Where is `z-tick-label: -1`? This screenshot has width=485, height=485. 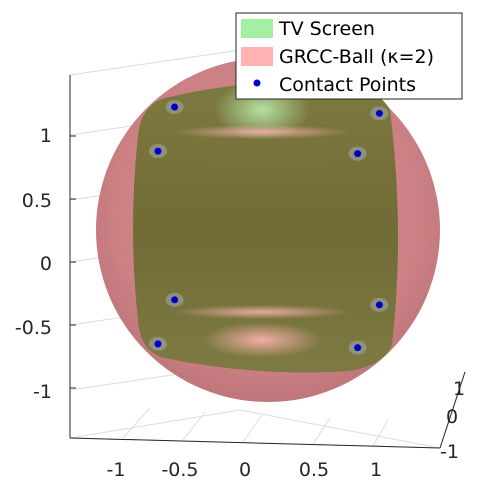
z-tick-label: -1 is located at coordinates (449, 452).